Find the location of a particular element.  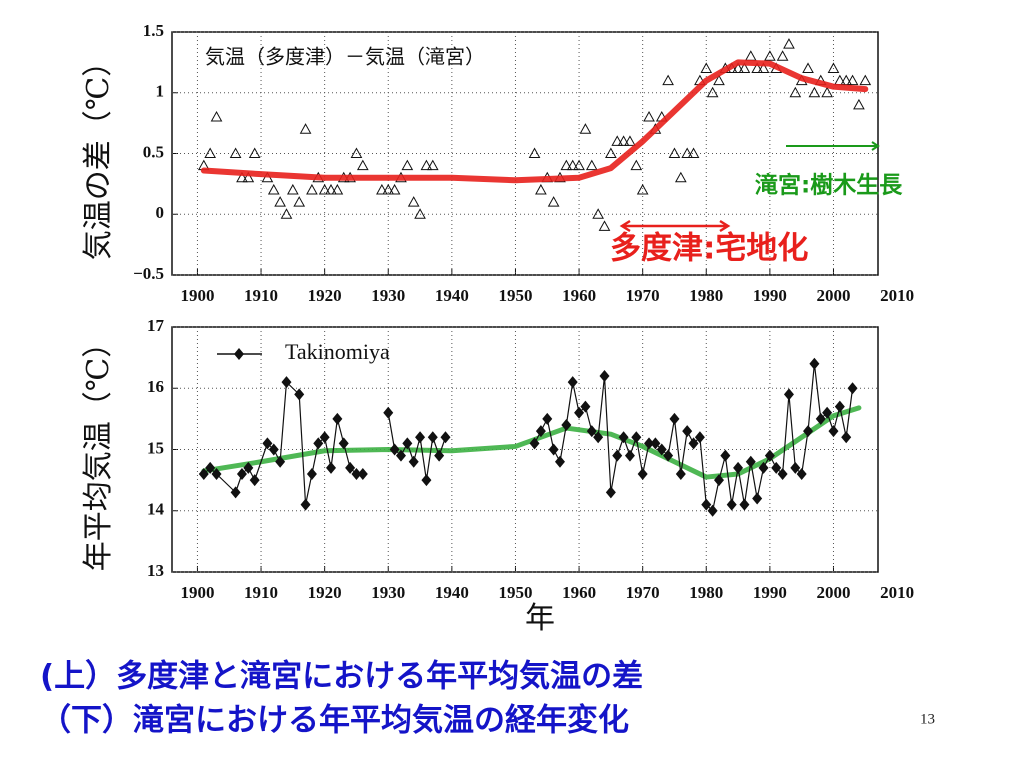

x-tick-label: 2000 is located at coordinates (833, 592).